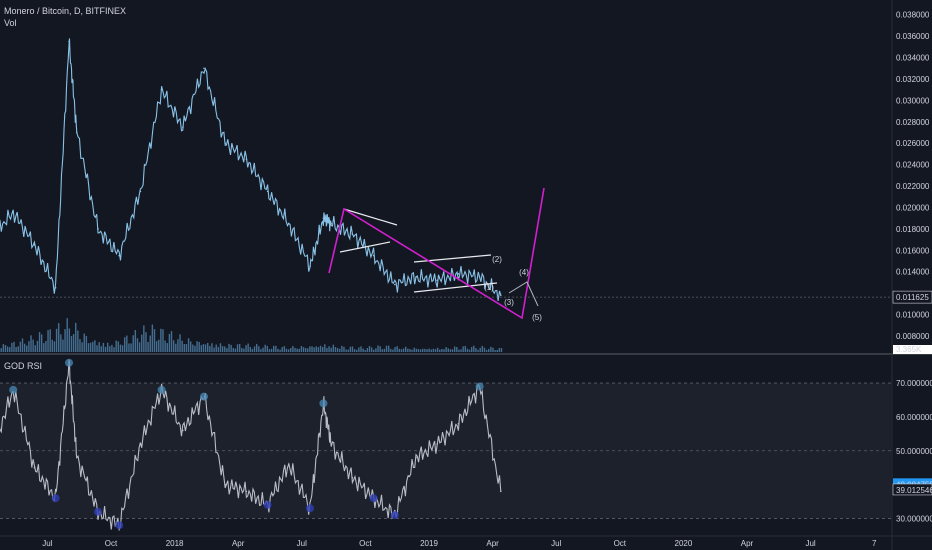  I want to click on last-price-tag, so click(912, 297).